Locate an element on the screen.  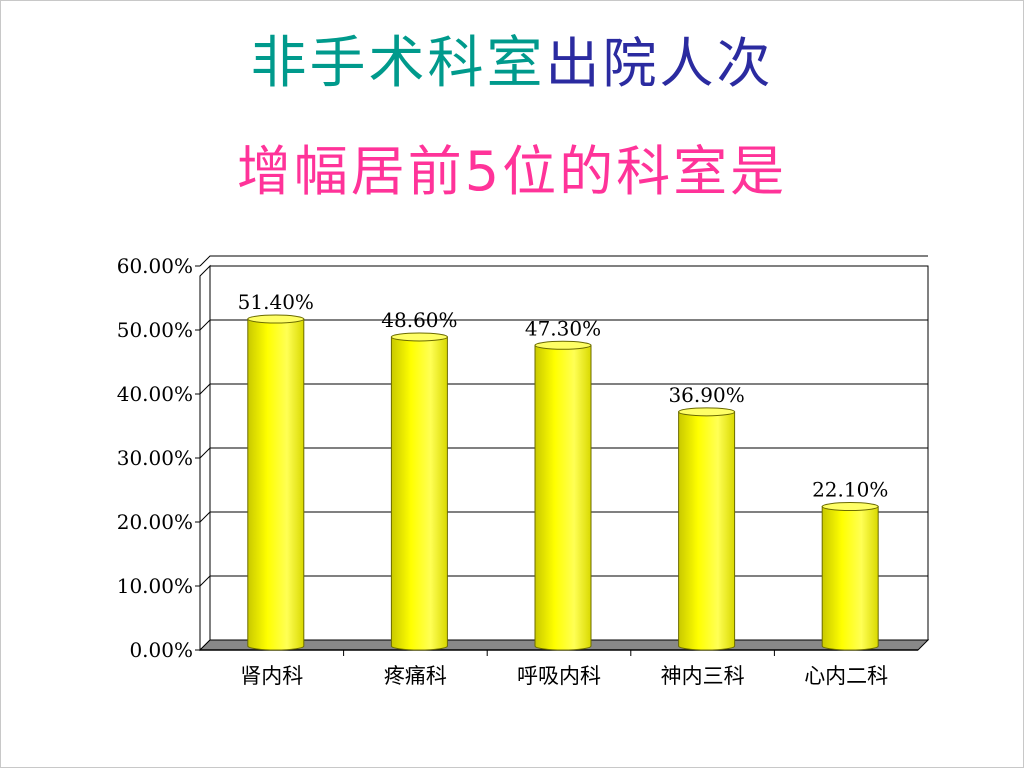
y-tick-label: 10.00% is located at coordinates (155, 586).